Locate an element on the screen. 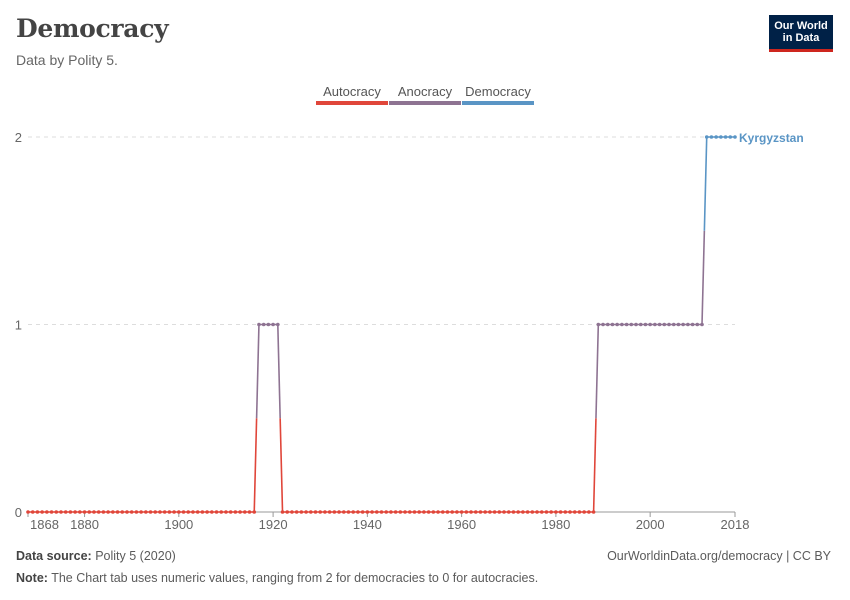  note-label: Note: is located at coordinates (32, 578).